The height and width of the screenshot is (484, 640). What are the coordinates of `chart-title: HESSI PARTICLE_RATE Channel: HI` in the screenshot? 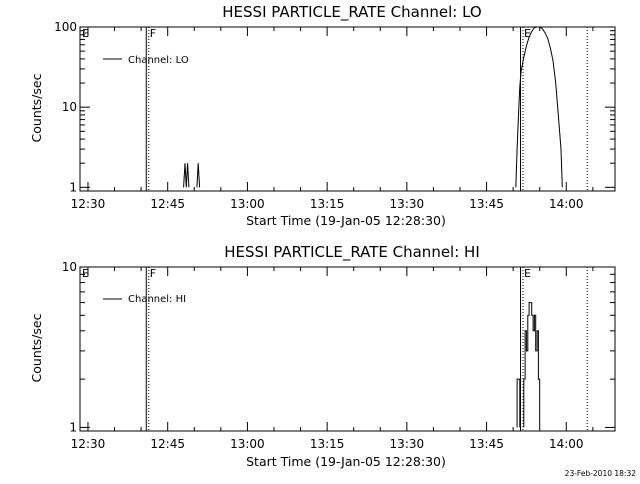 It's located at (352, 252).